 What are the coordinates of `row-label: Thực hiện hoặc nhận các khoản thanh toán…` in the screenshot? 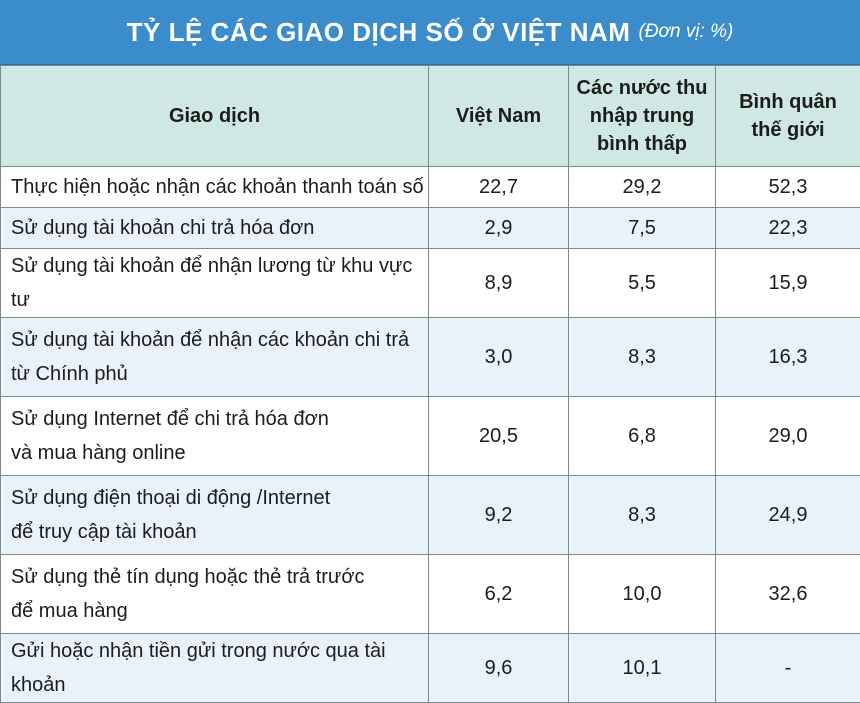 It's located at (215, 187).